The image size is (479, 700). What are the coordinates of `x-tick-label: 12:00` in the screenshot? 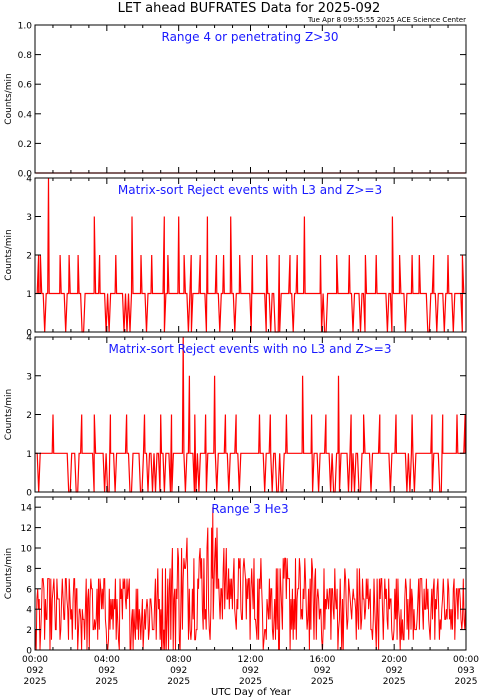 It's located at (251, 660).